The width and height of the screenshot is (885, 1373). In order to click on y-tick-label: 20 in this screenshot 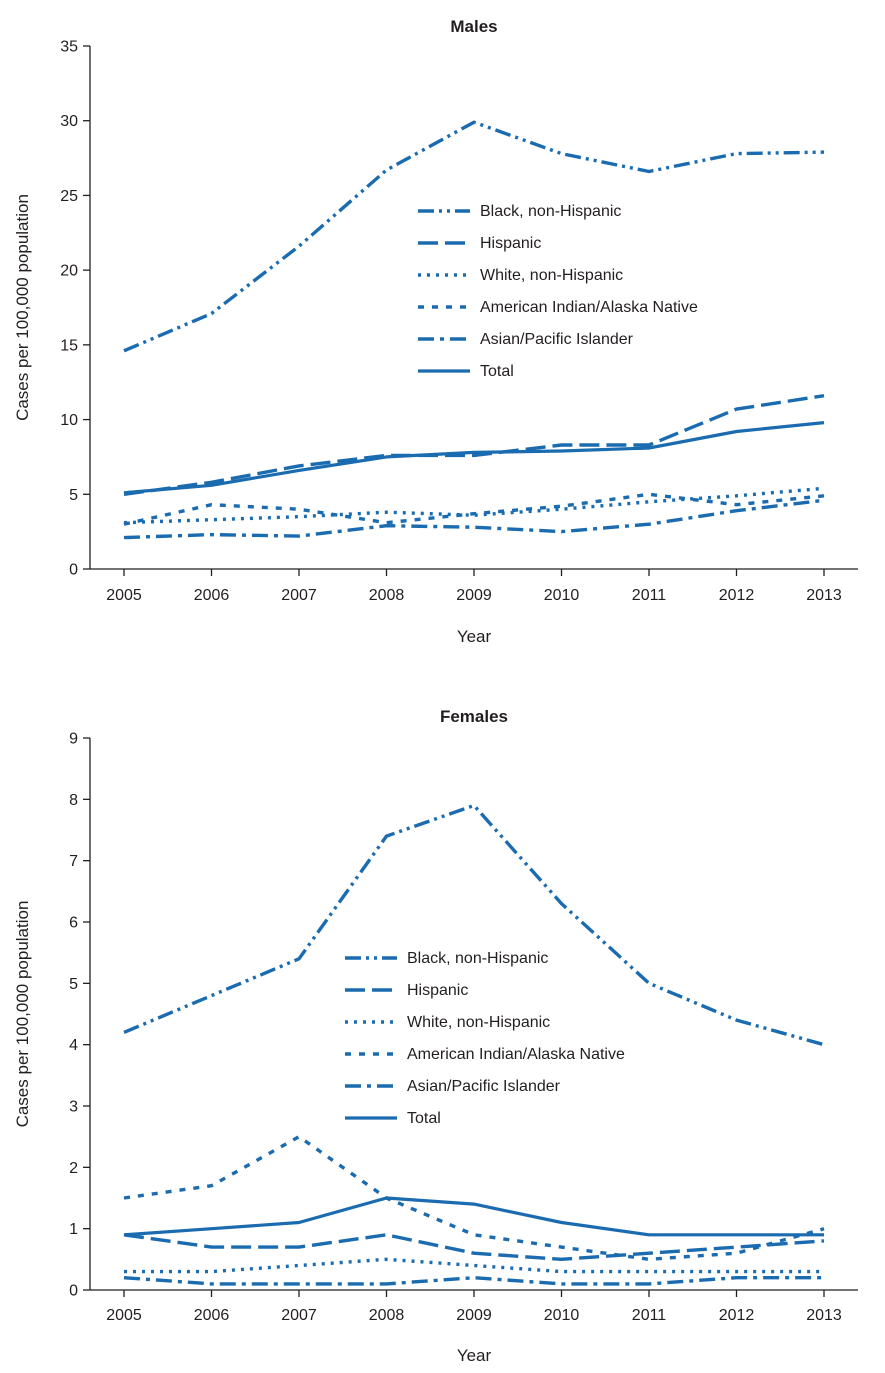, I will do `click(69, 271)`.